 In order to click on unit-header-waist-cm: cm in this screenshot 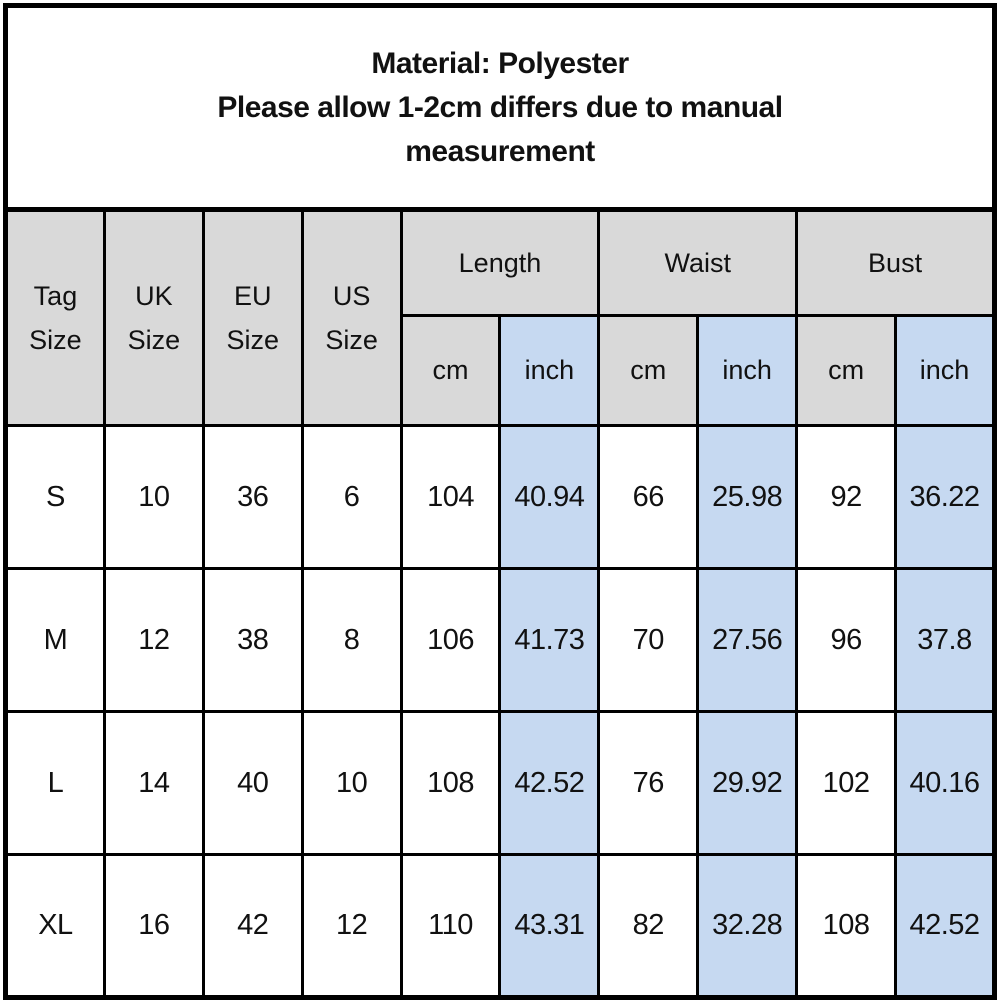, I will do `click(648, 370)`.